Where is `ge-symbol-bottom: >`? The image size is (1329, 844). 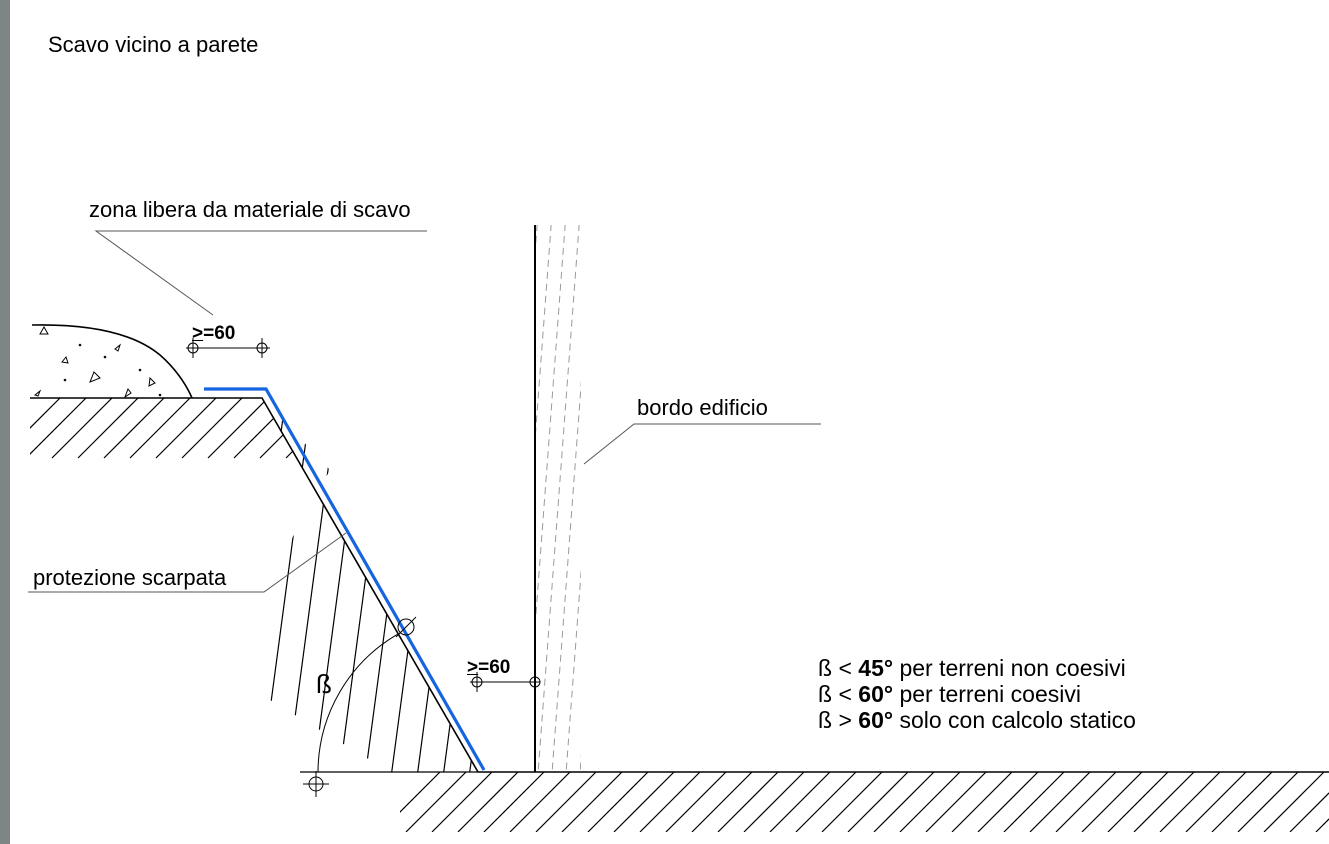 ge-symbol-bottom: > is located at coordinates (473, 667).